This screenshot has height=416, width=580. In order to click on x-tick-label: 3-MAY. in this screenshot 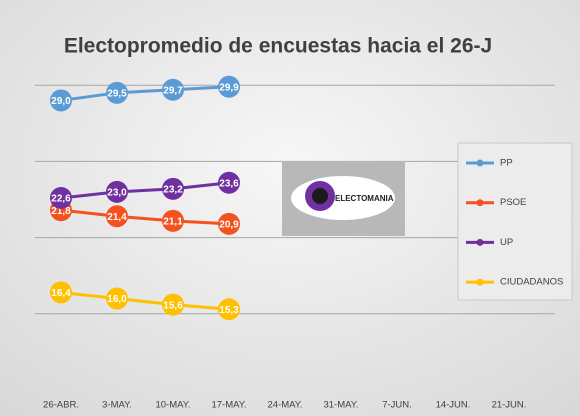, I will do `click(117, 405)`.